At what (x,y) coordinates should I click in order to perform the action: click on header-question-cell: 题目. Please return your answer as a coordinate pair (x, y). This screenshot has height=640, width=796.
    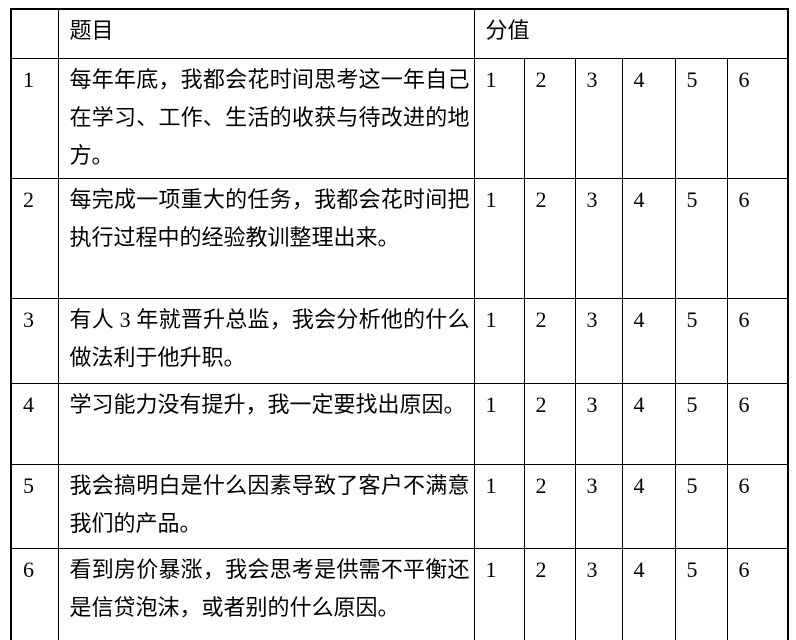
    Looking at the image, I should click on (266, 33).